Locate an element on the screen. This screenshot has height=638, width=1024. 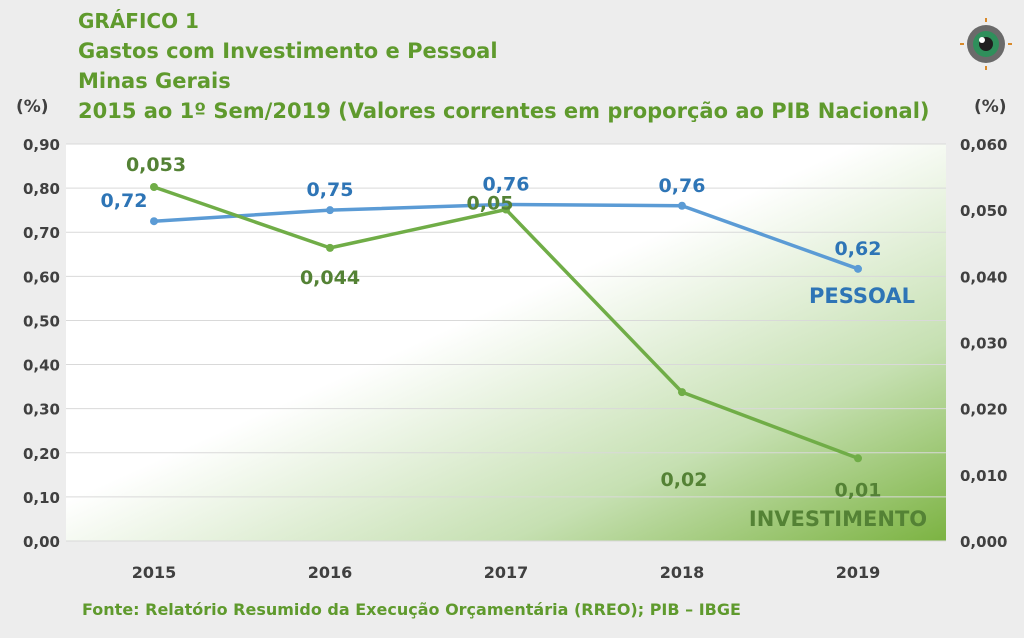
pessoal-data-label: 0,72 is located at coordinates (124, 201).